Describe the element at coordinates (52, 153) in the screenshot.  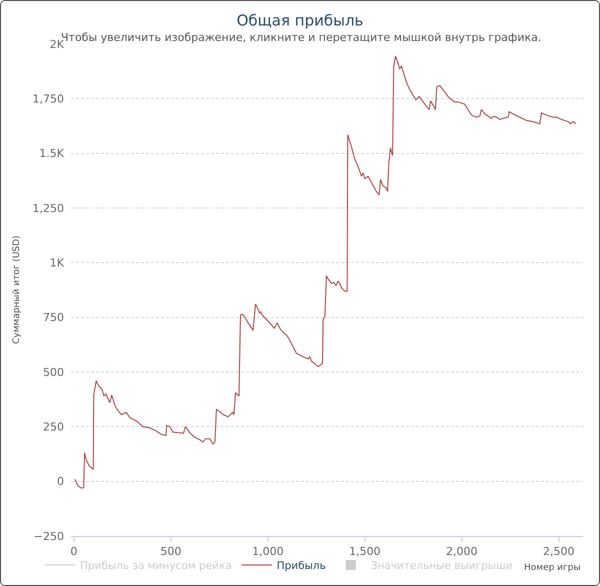
I see `y-tick-label: 1.5K` at that location.